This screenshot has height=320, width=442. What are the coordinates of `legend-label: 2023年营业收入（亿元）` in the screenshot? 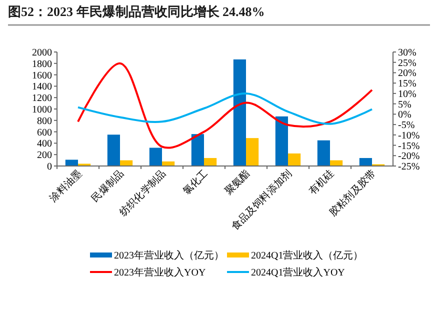 It's located at (169, 256).